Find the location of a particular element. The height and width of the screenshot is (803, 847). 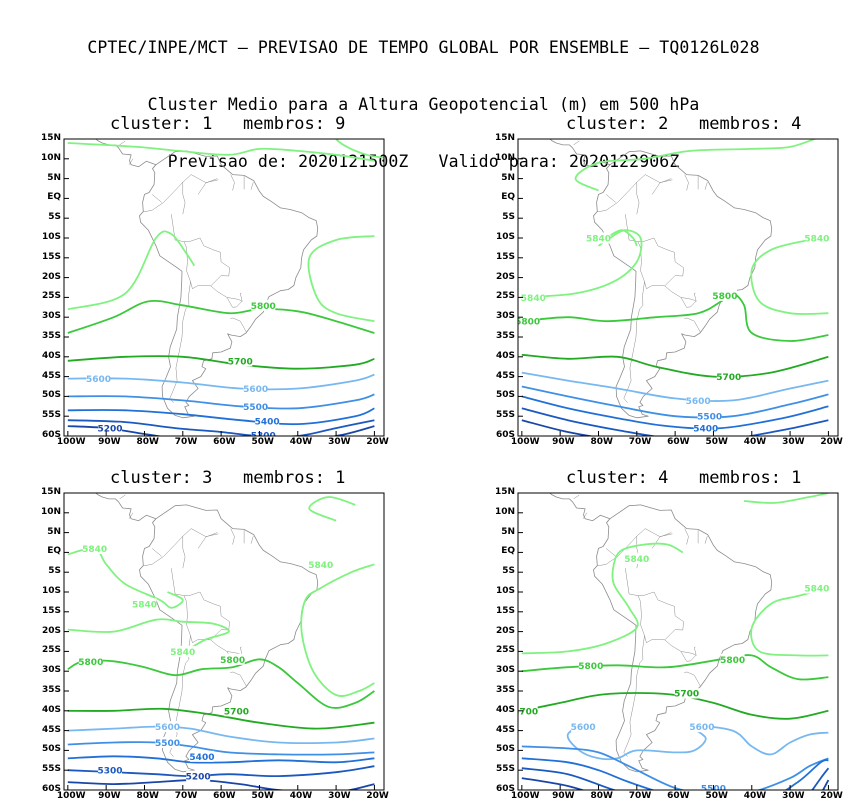

map-layers: 5840 5840 5840 5800 5800 5700 5600 5500 5400 is located at coordinates (673, 287).